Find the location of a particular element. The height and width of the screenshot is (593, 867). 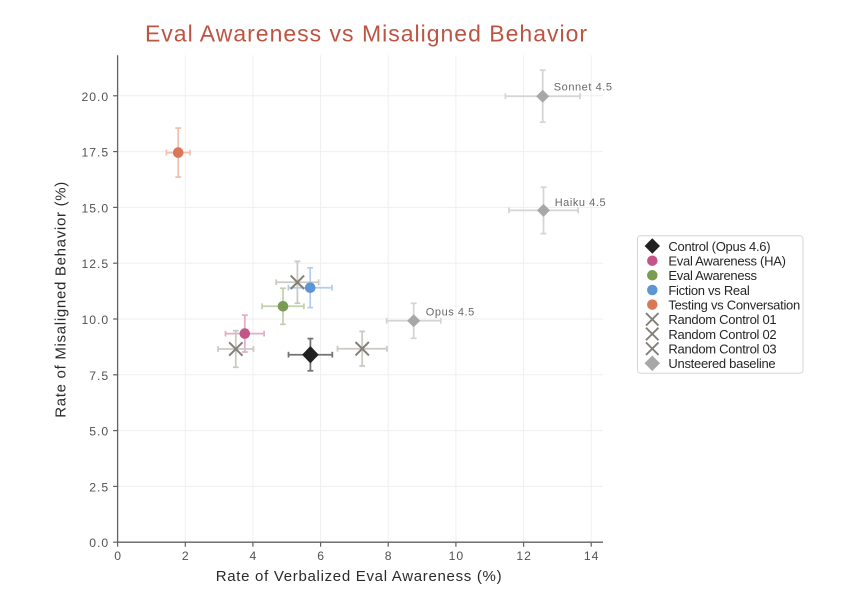

svg-text: 17.5 is located at coordinates (95, 153).